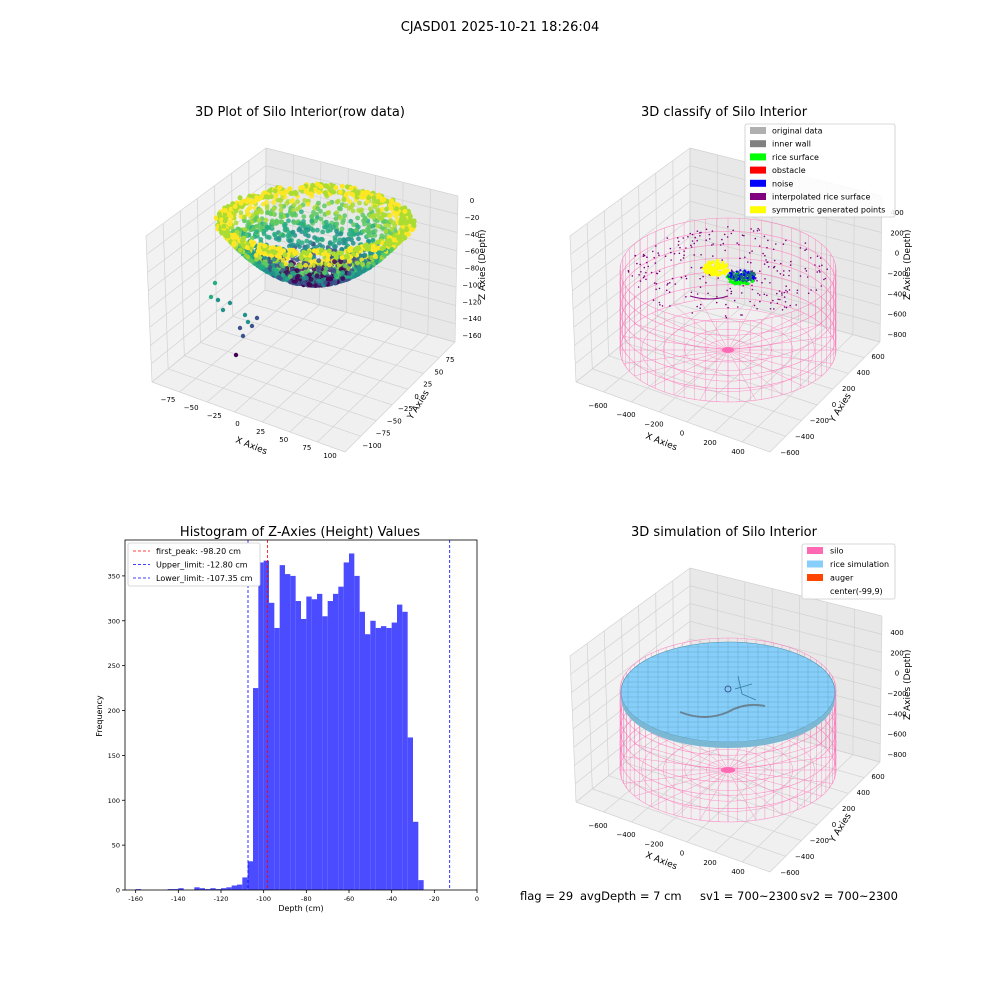 This screenshot has width=1000, height=1000. What do you see at coordinates (709, 443) in the screenshot?
I see `p2-x-tick: 200` at bounding box center [709, 443].